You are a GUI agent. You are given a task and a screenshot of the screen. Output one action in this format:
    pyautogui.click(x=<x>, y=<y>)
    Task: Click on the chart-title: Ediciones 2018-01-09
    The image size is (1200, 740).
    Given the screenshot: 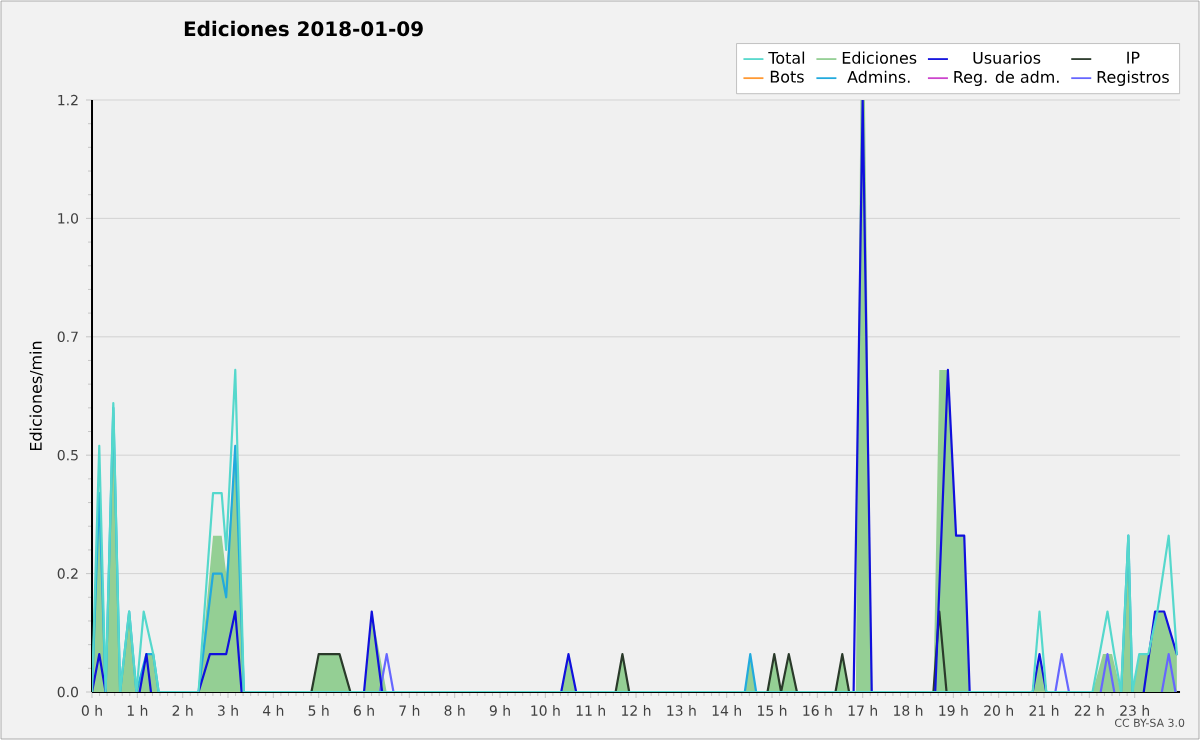 What is the action you would take?
    pyautogui.click(x=303, y=28)
    